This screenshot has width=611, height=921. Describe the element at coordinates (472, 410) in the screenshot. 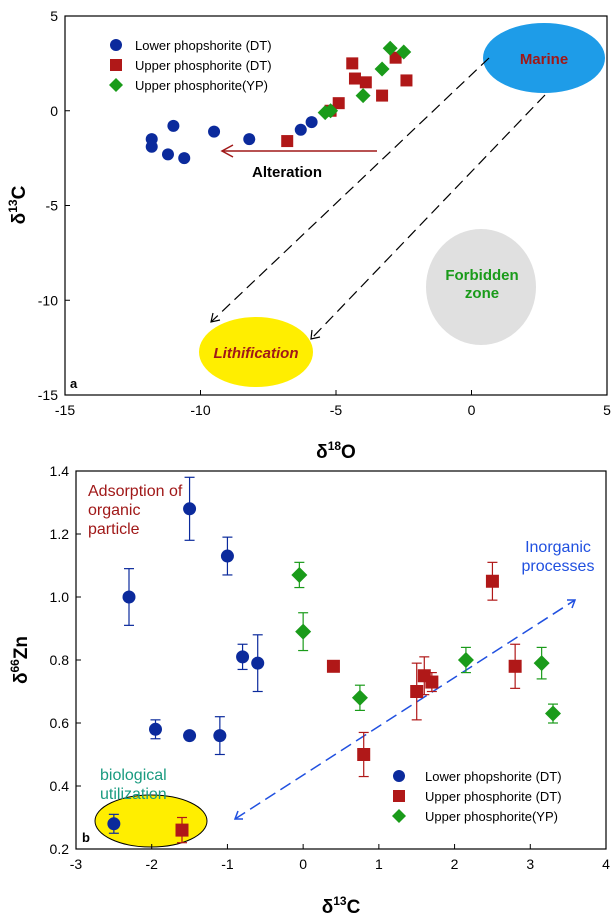

I see `xtick-label-a-3: 0` at that location.